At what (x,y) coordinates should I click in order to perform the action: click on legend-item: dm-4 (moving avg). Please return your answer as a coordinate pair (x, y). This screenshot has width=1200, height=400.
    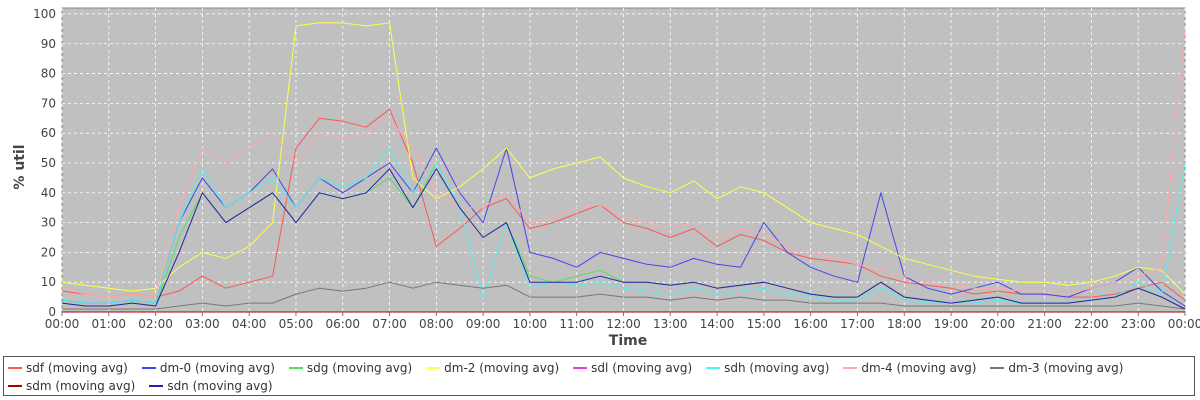
    Looking at the image, I should click on (909, 368).